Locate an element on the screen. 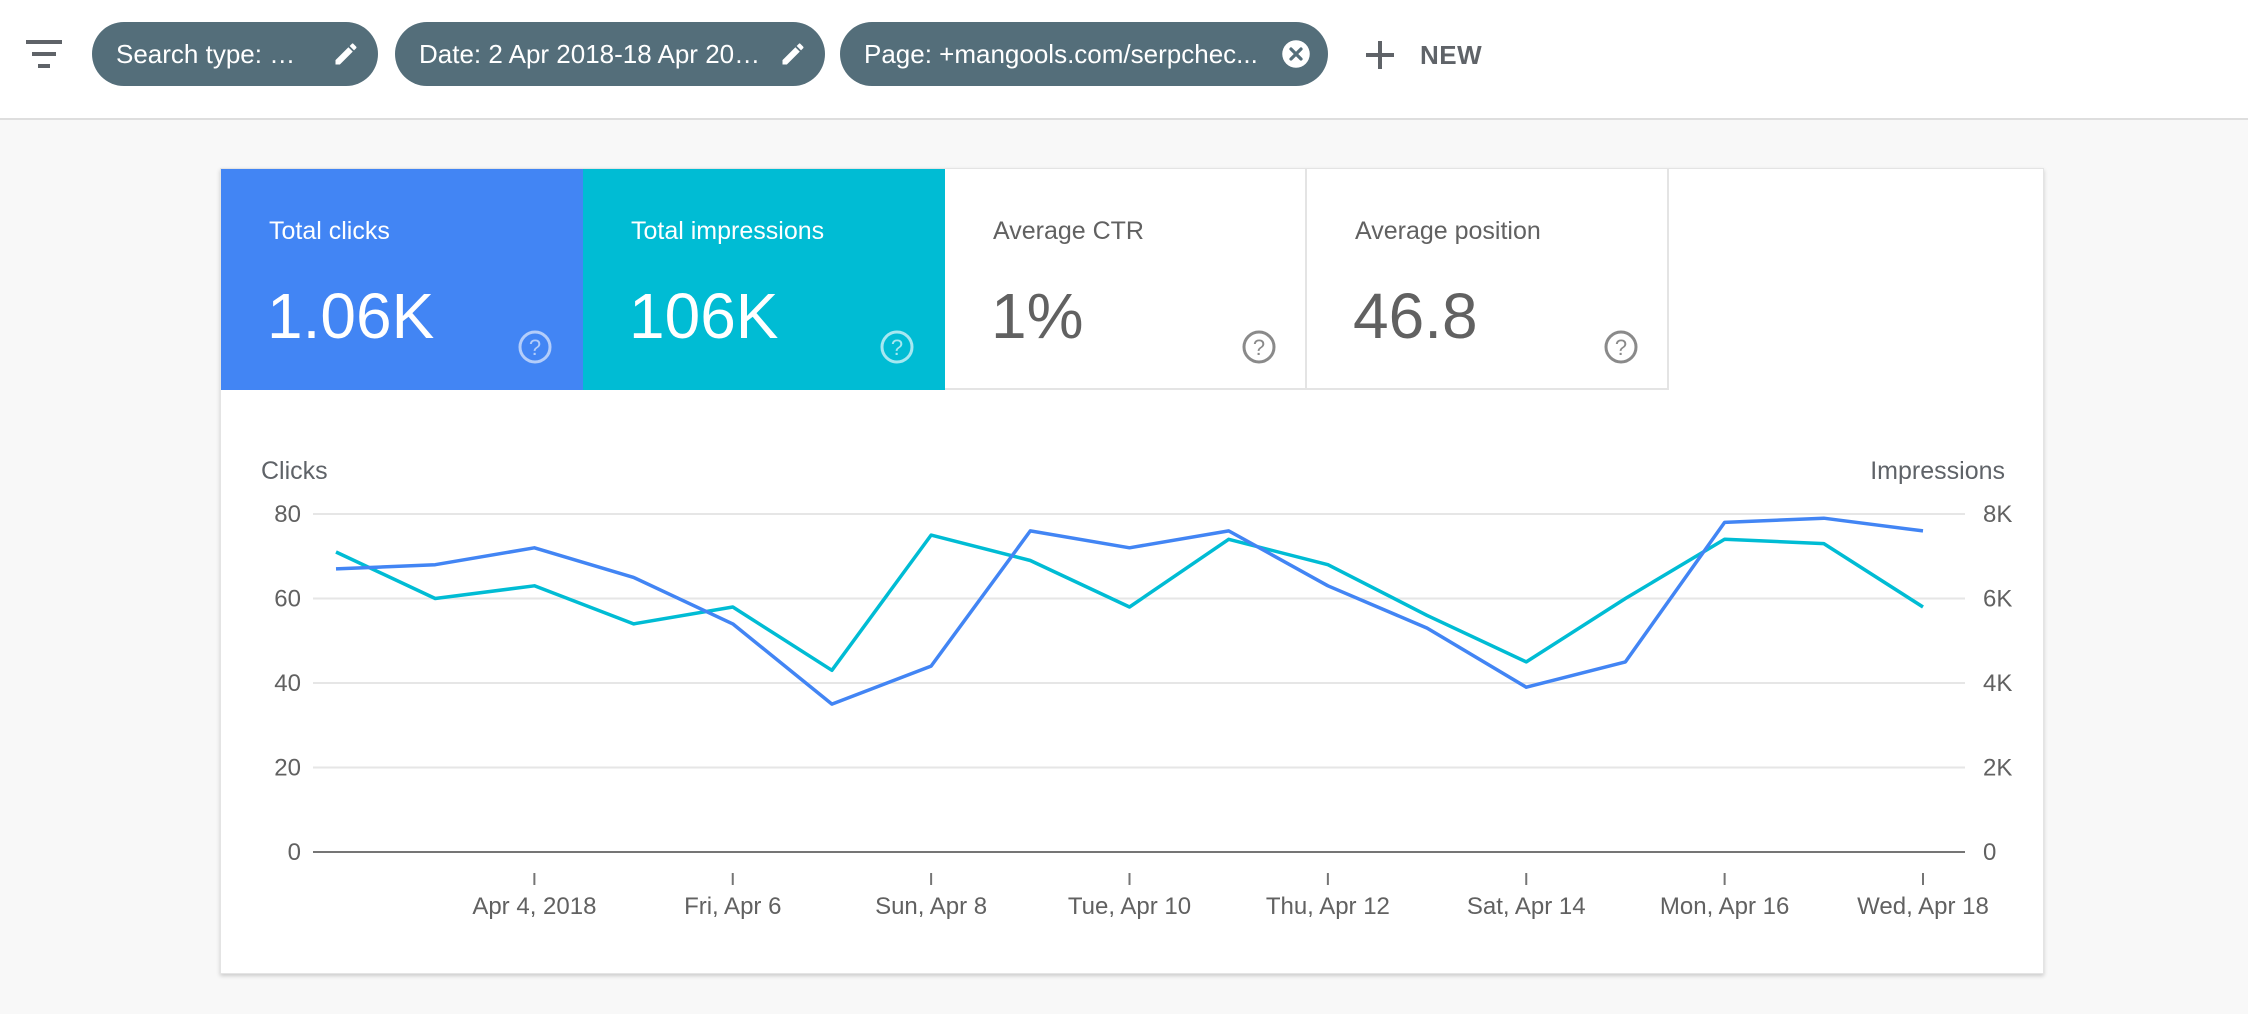  date-range-chip: Date: 2 Apr 2018-18 Apr 2018 is located at coordinates (610, 54).